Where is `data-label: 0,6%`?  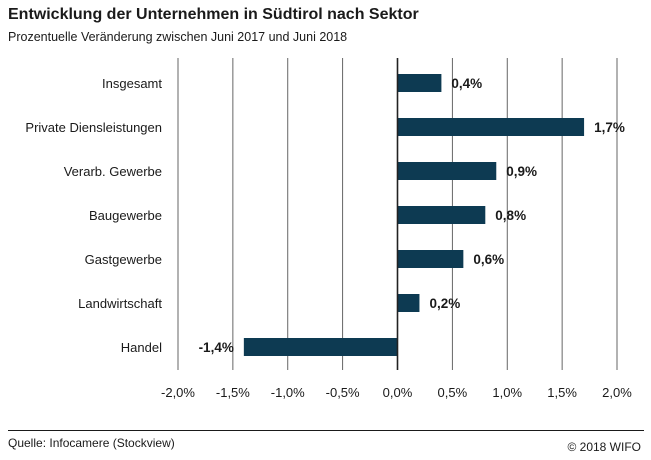
data-label: 0,6% is located at coordinates (488, 259).